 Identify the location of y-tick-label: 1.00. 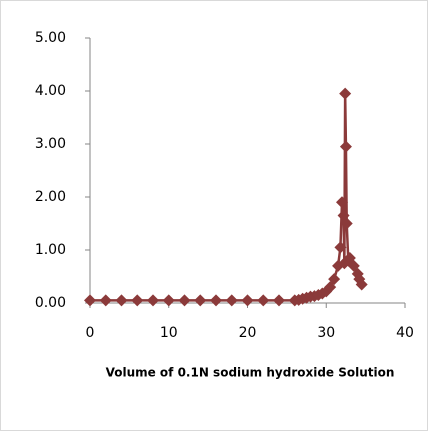
(50, 250).